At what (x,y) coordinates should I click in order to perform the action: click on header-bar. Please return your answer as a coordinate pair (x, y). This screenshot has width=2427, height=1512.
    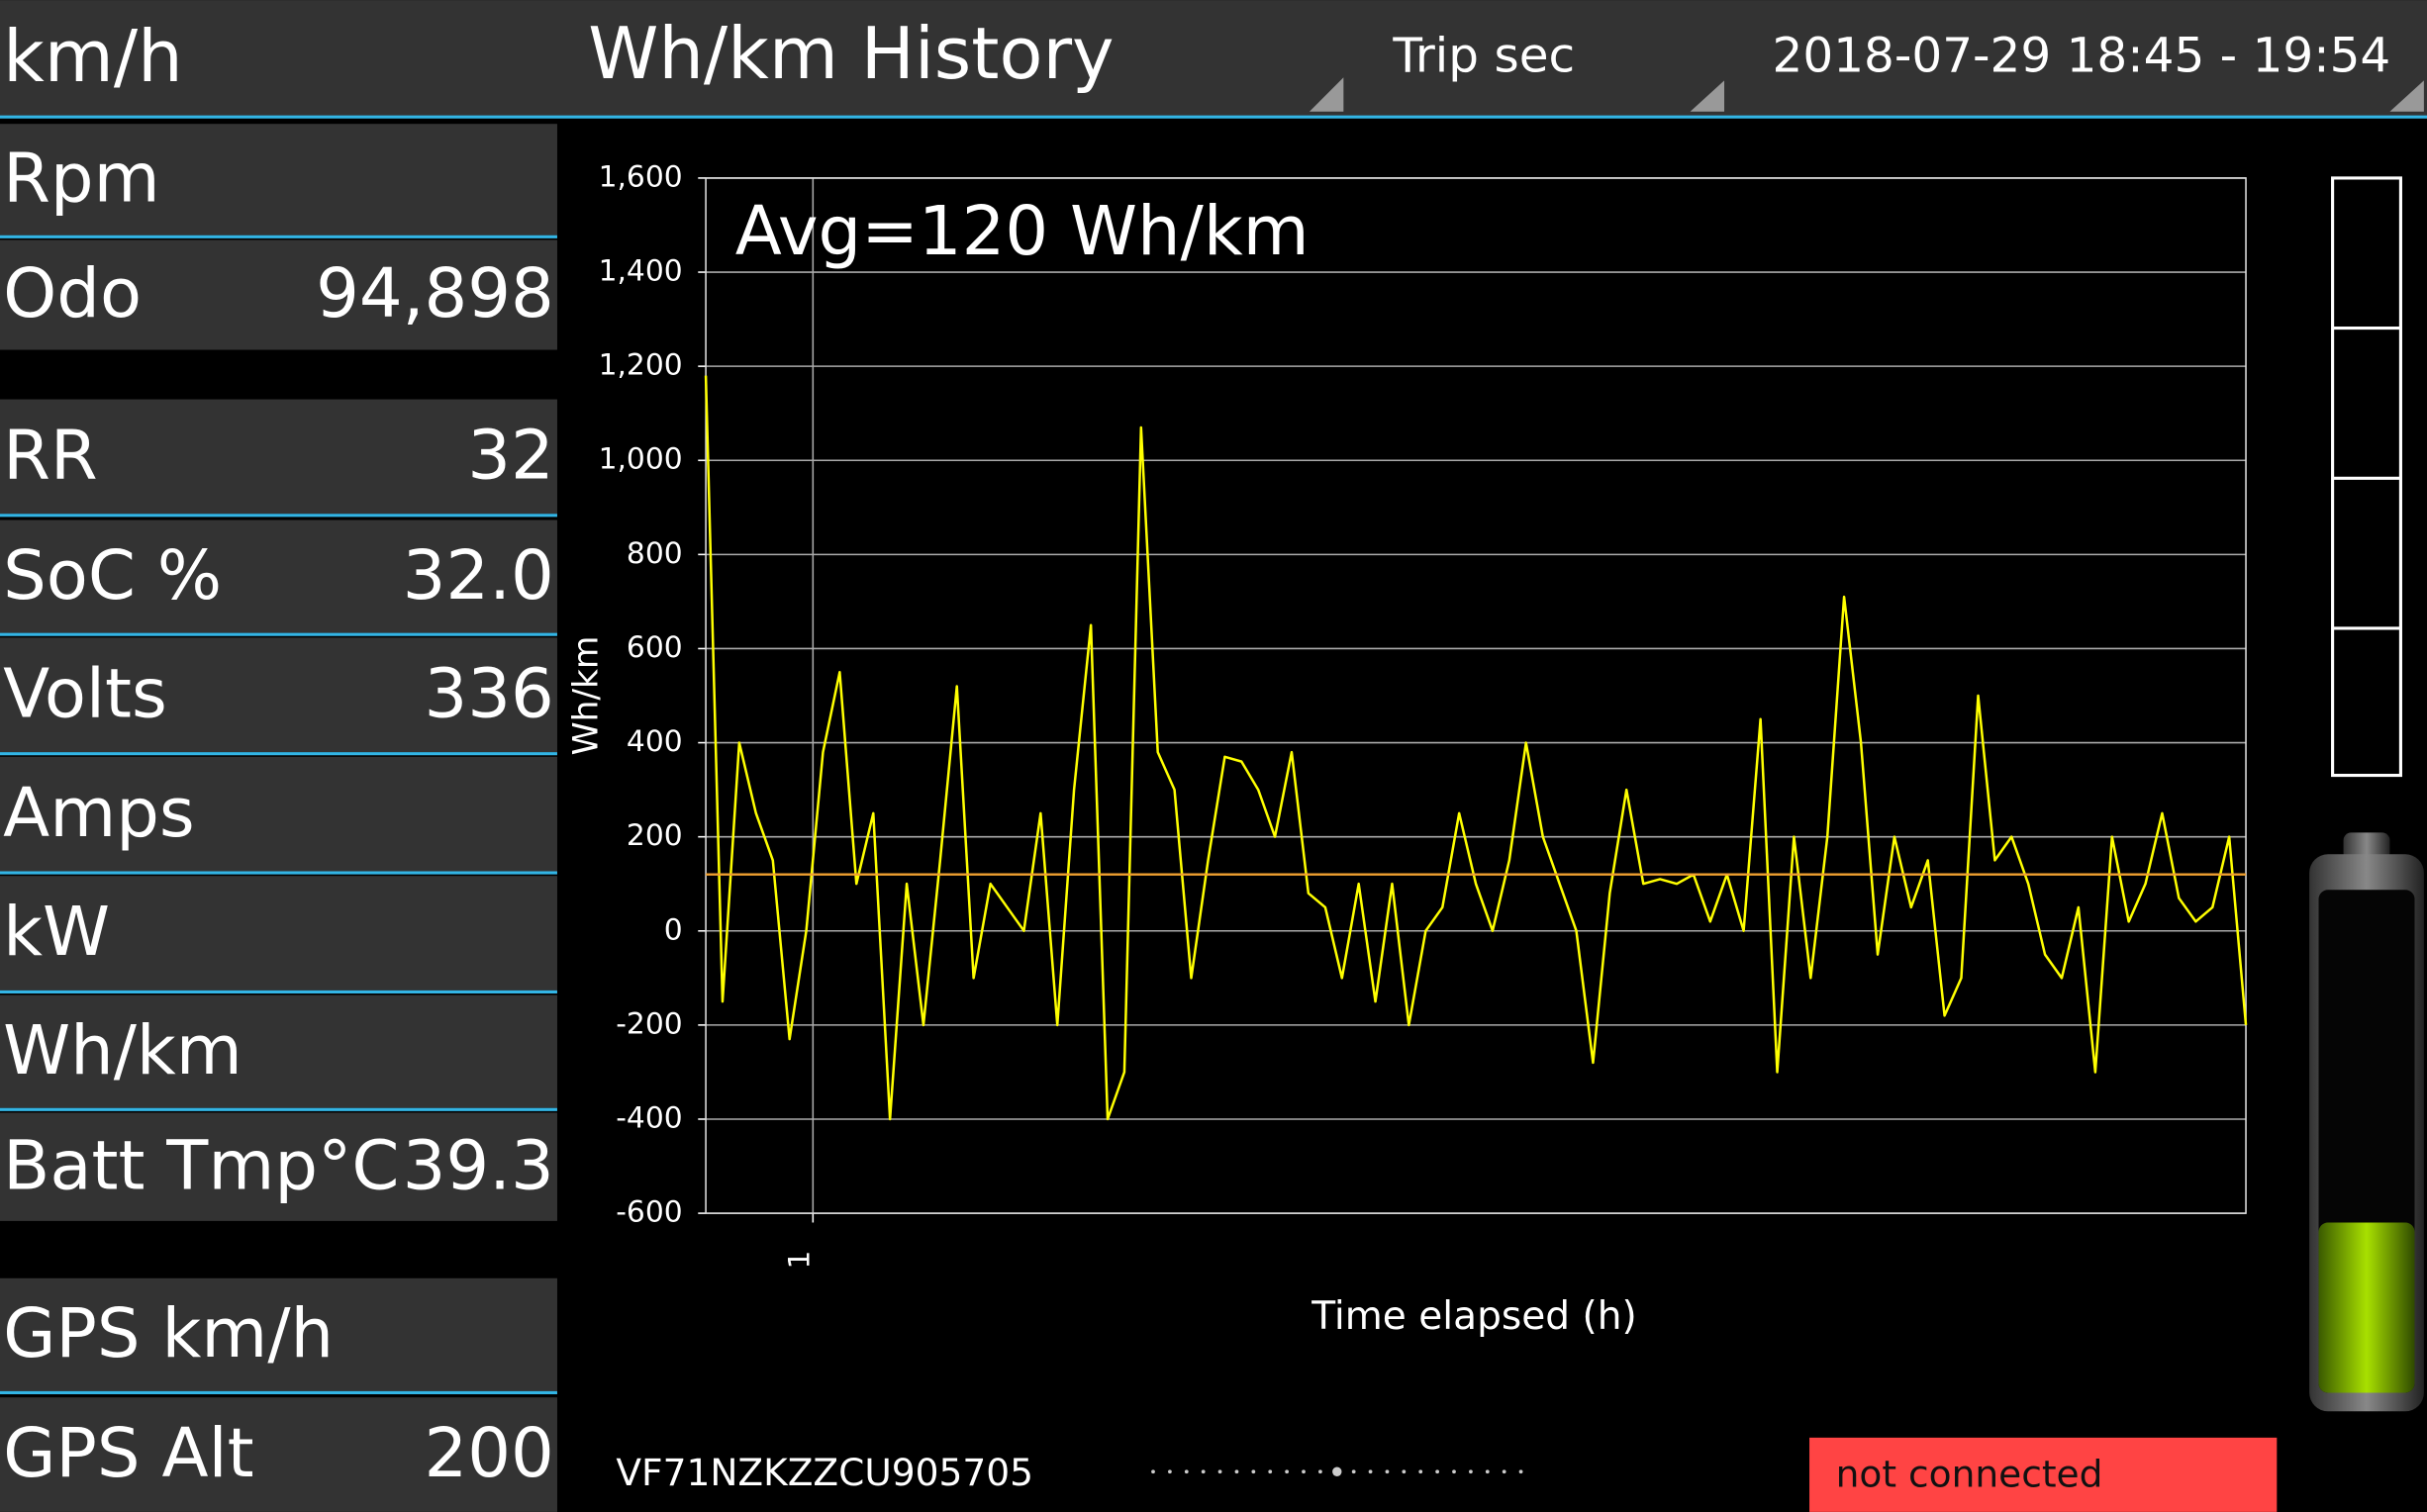
    Looking at the image, I should click on (1214, 59).